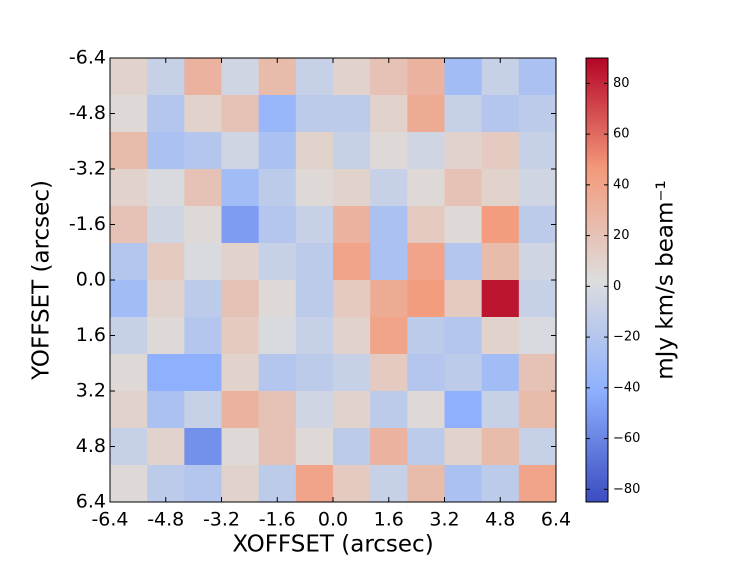  I want to click on x-tick-label: 1.6, so click(389, 520).